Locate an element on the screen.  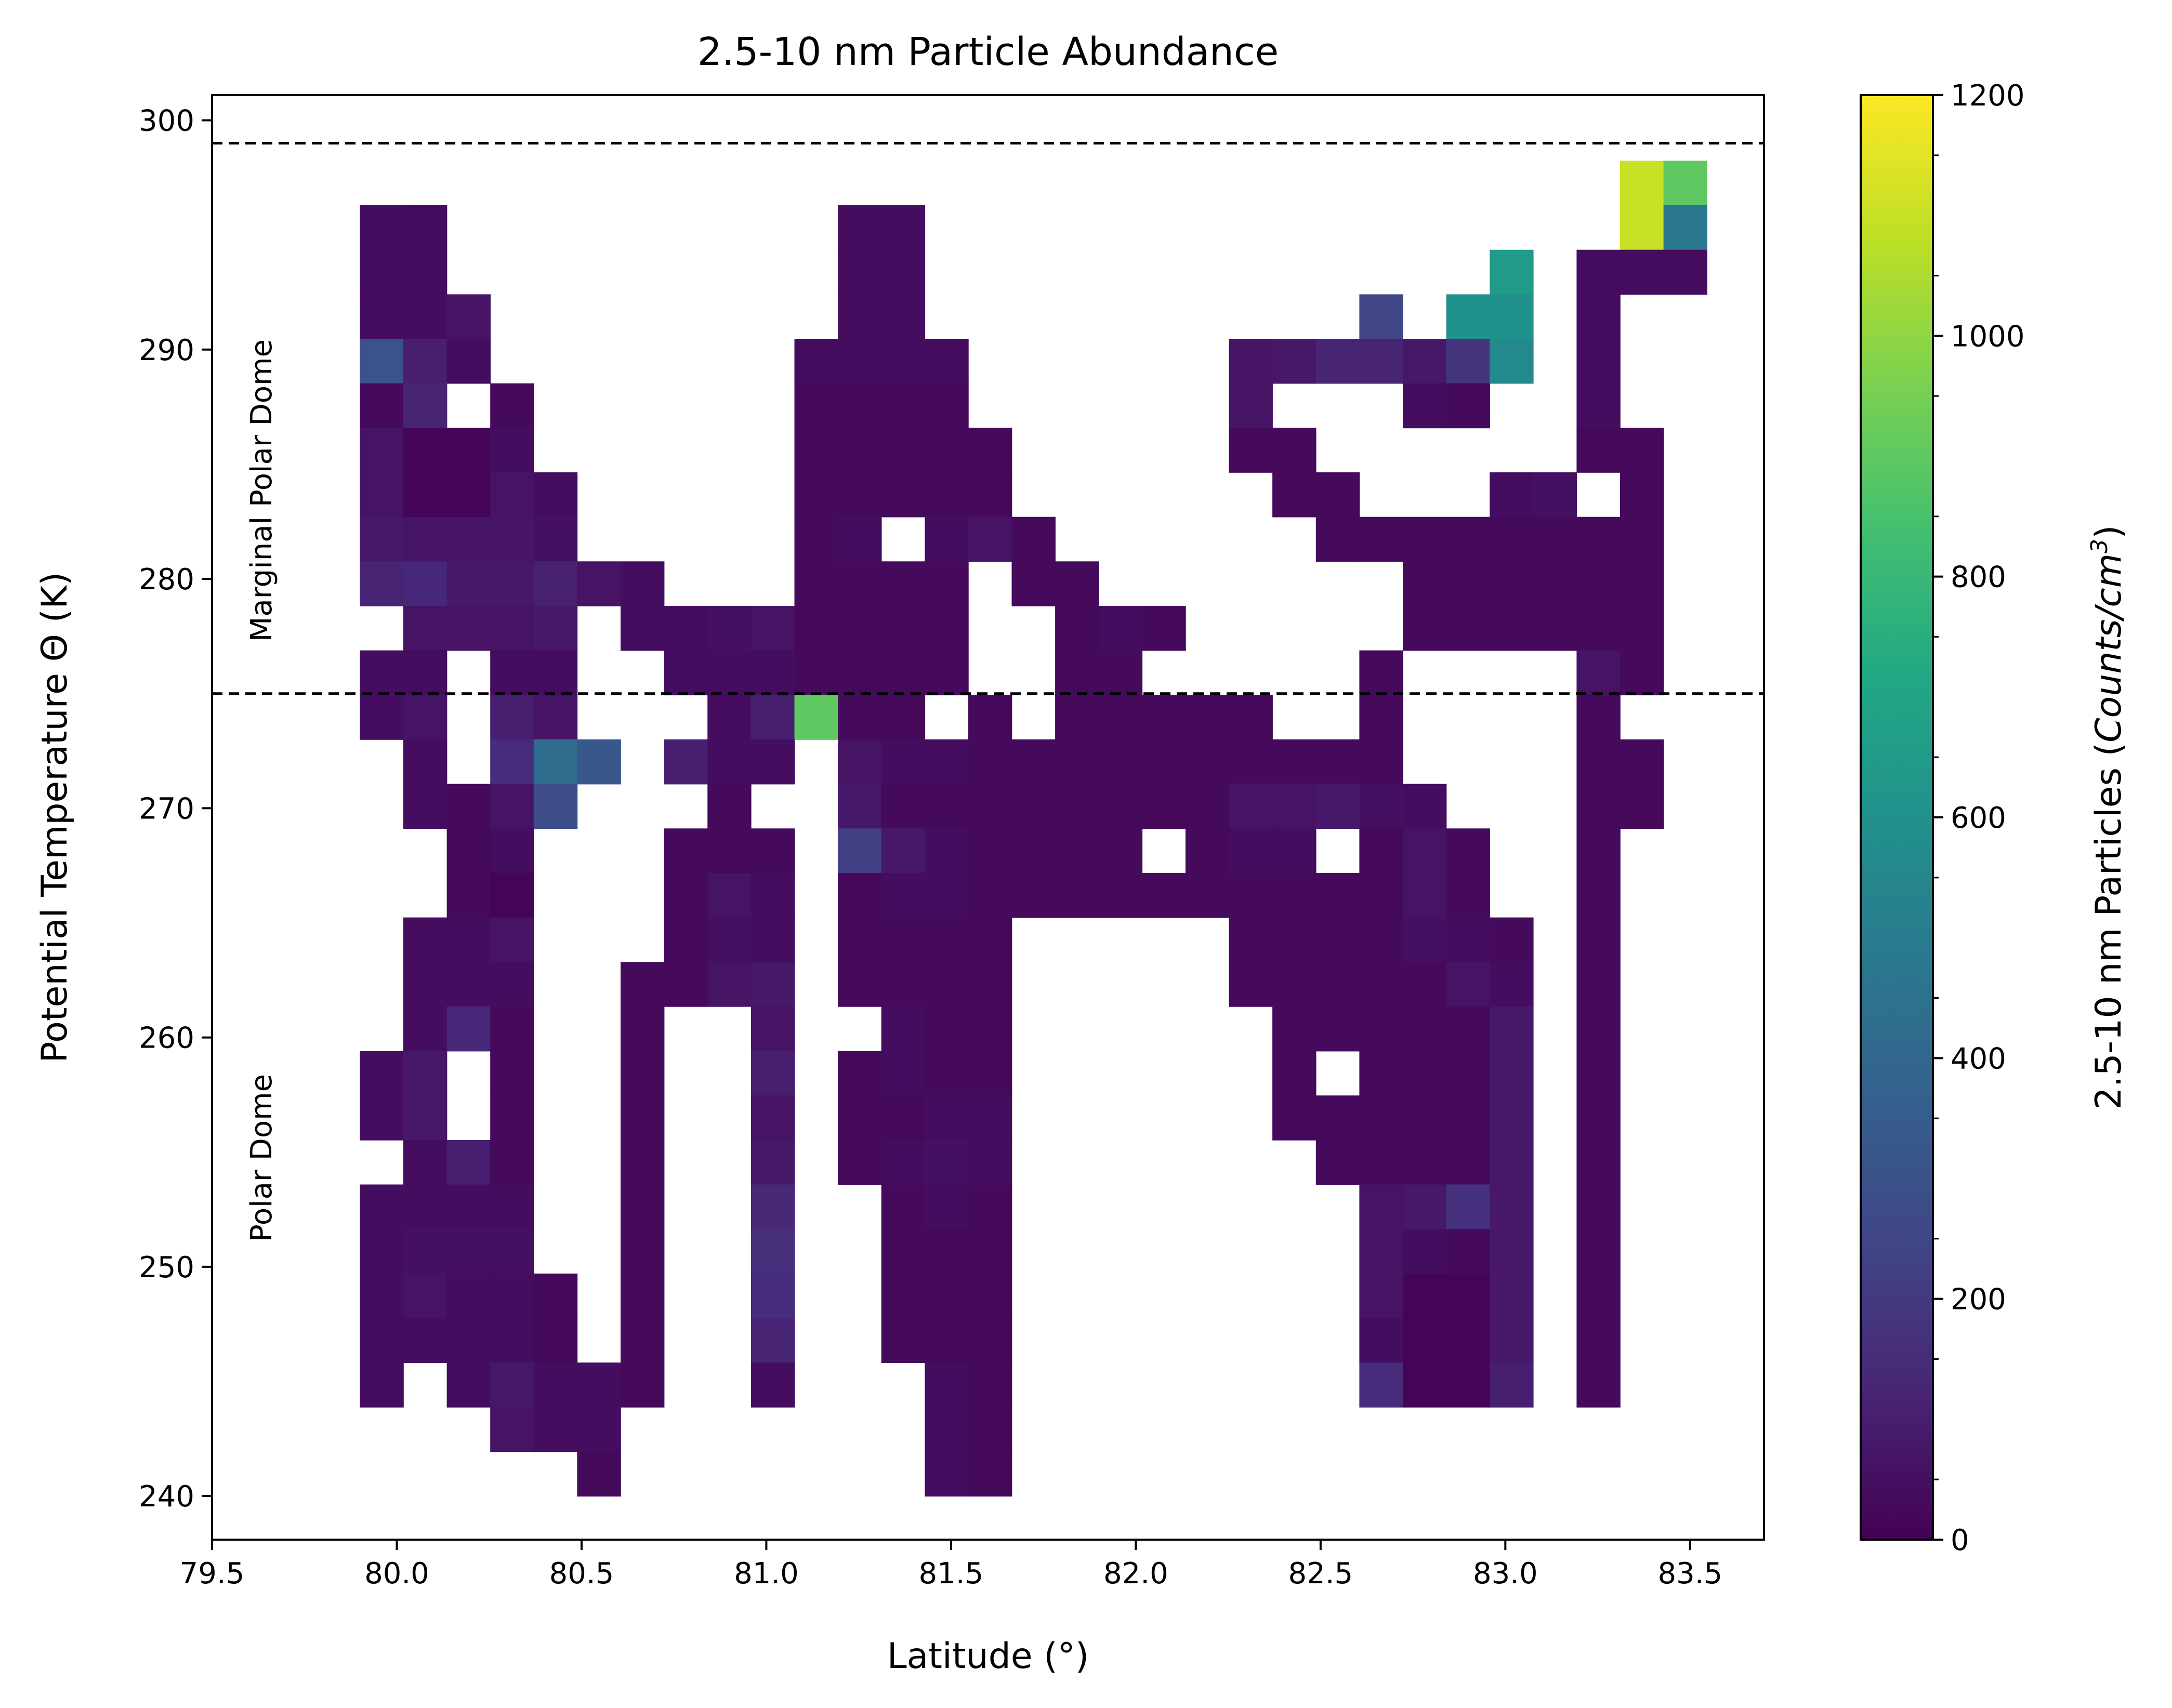
x-tick-label: 82.5 is located at coordinates (1320, 1574).